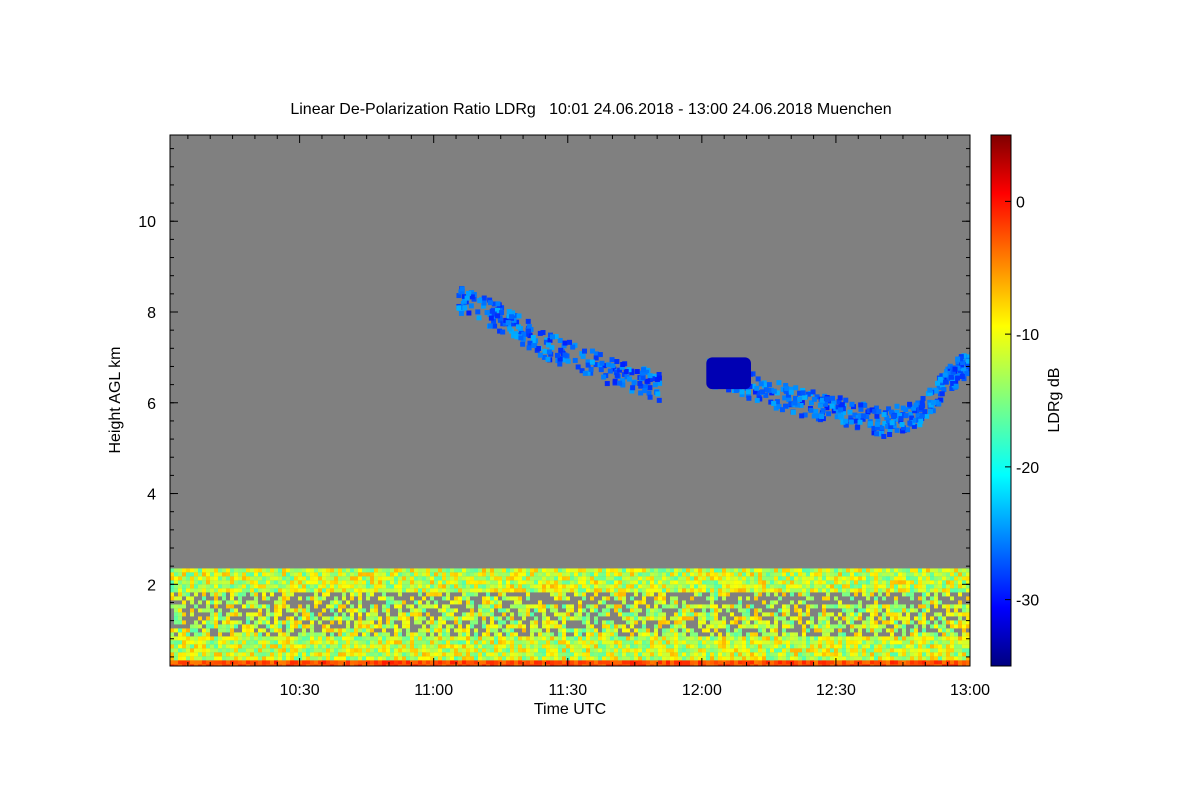 The image size is (1200, 800). I want to click on x-axis-label: Time UTC, so click(570, 709).